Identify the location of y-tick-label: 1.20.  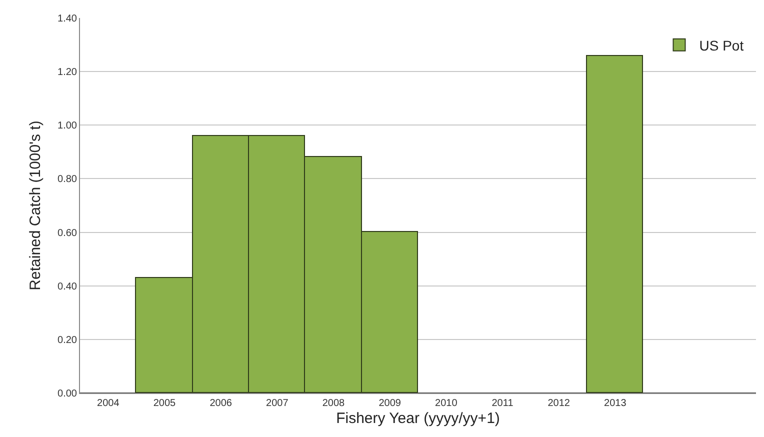
(68, 72).